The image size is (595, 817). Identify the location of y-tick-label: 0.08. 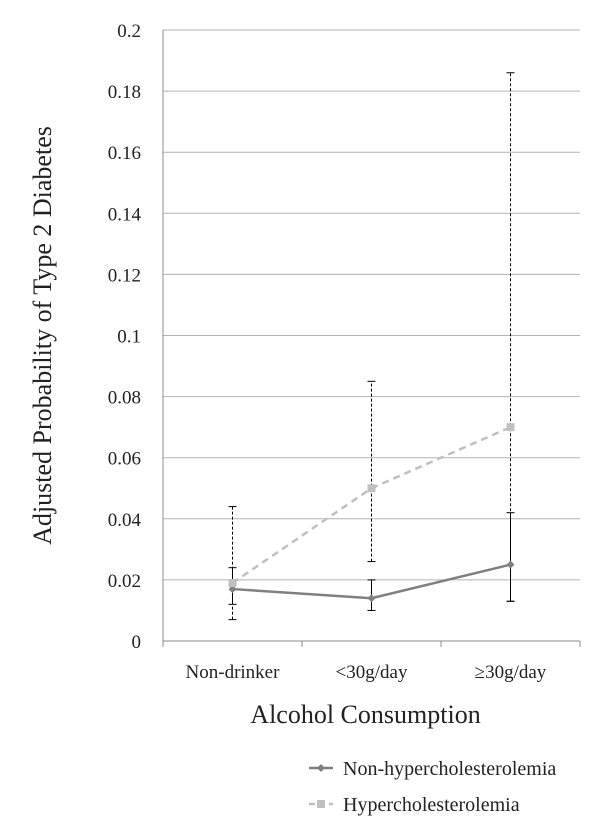
(124, 398).